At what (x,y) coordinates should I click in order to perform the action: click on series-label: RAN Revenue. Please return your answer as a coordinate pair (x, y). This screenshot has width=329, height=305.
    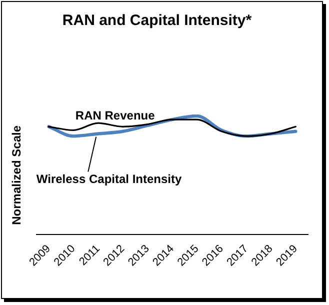
    Looking at the image, I should click on (115, 115).